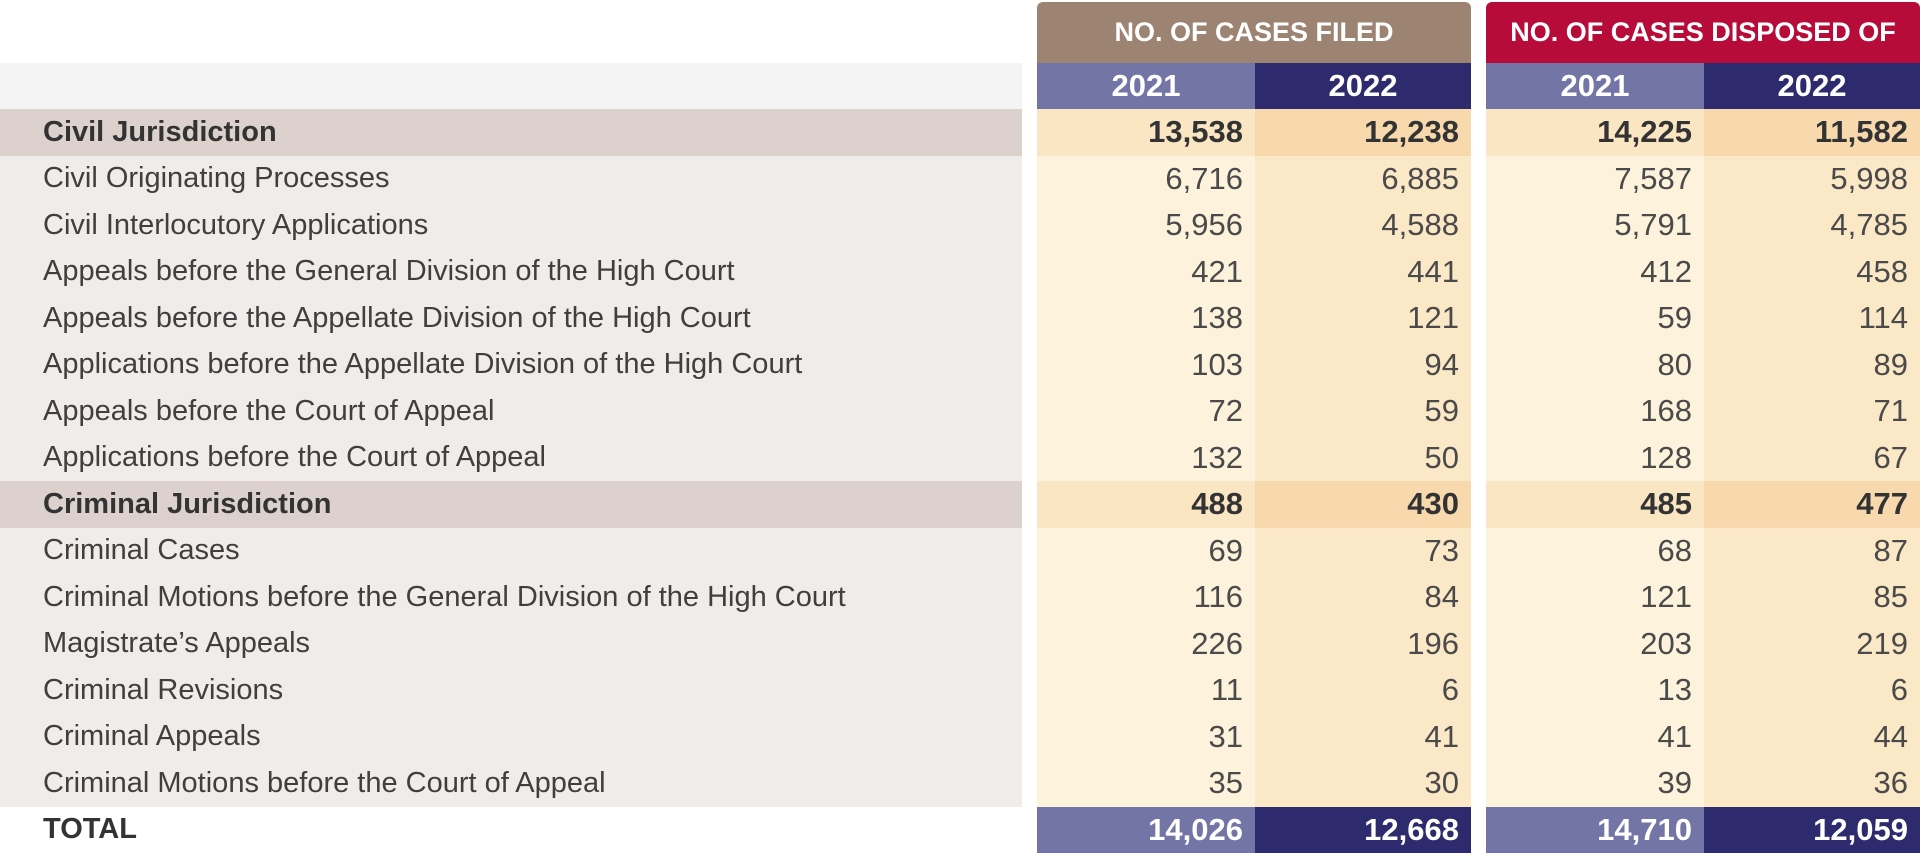  What do you see at coordinates (1595, 178) in the screenshot?
I see `disposed-2021-cell: 7,587` at bounding box center [1595, 178].